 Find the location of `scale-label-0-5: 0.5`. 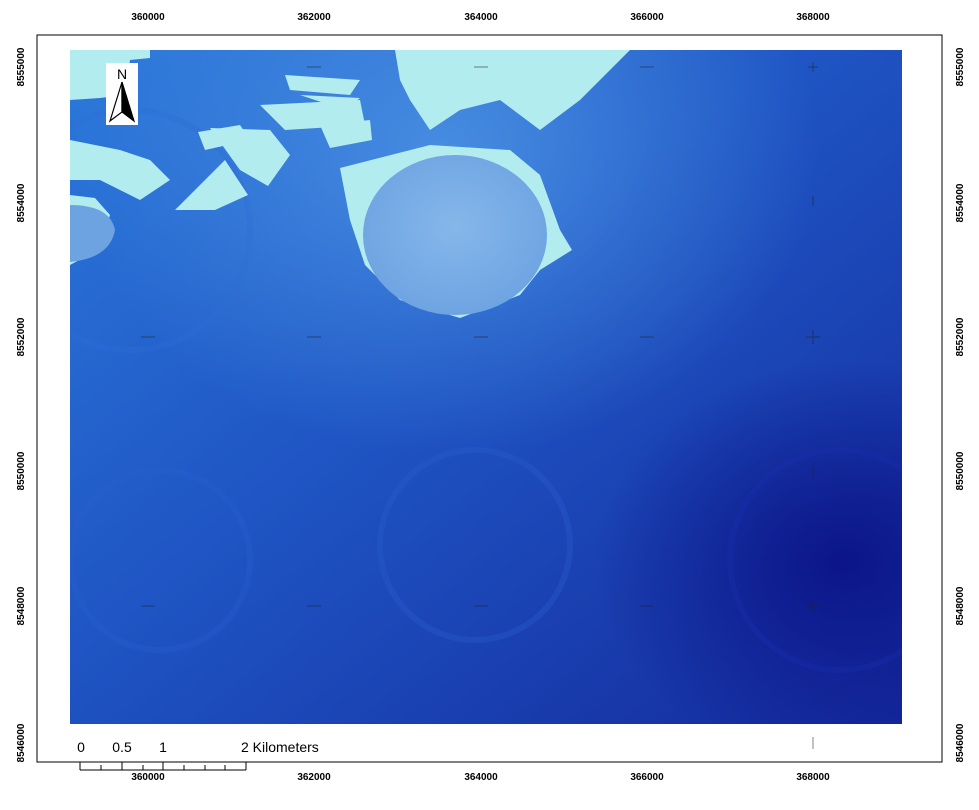

scale-label-0-5: 0.5 is located at coordinates (122, 747).